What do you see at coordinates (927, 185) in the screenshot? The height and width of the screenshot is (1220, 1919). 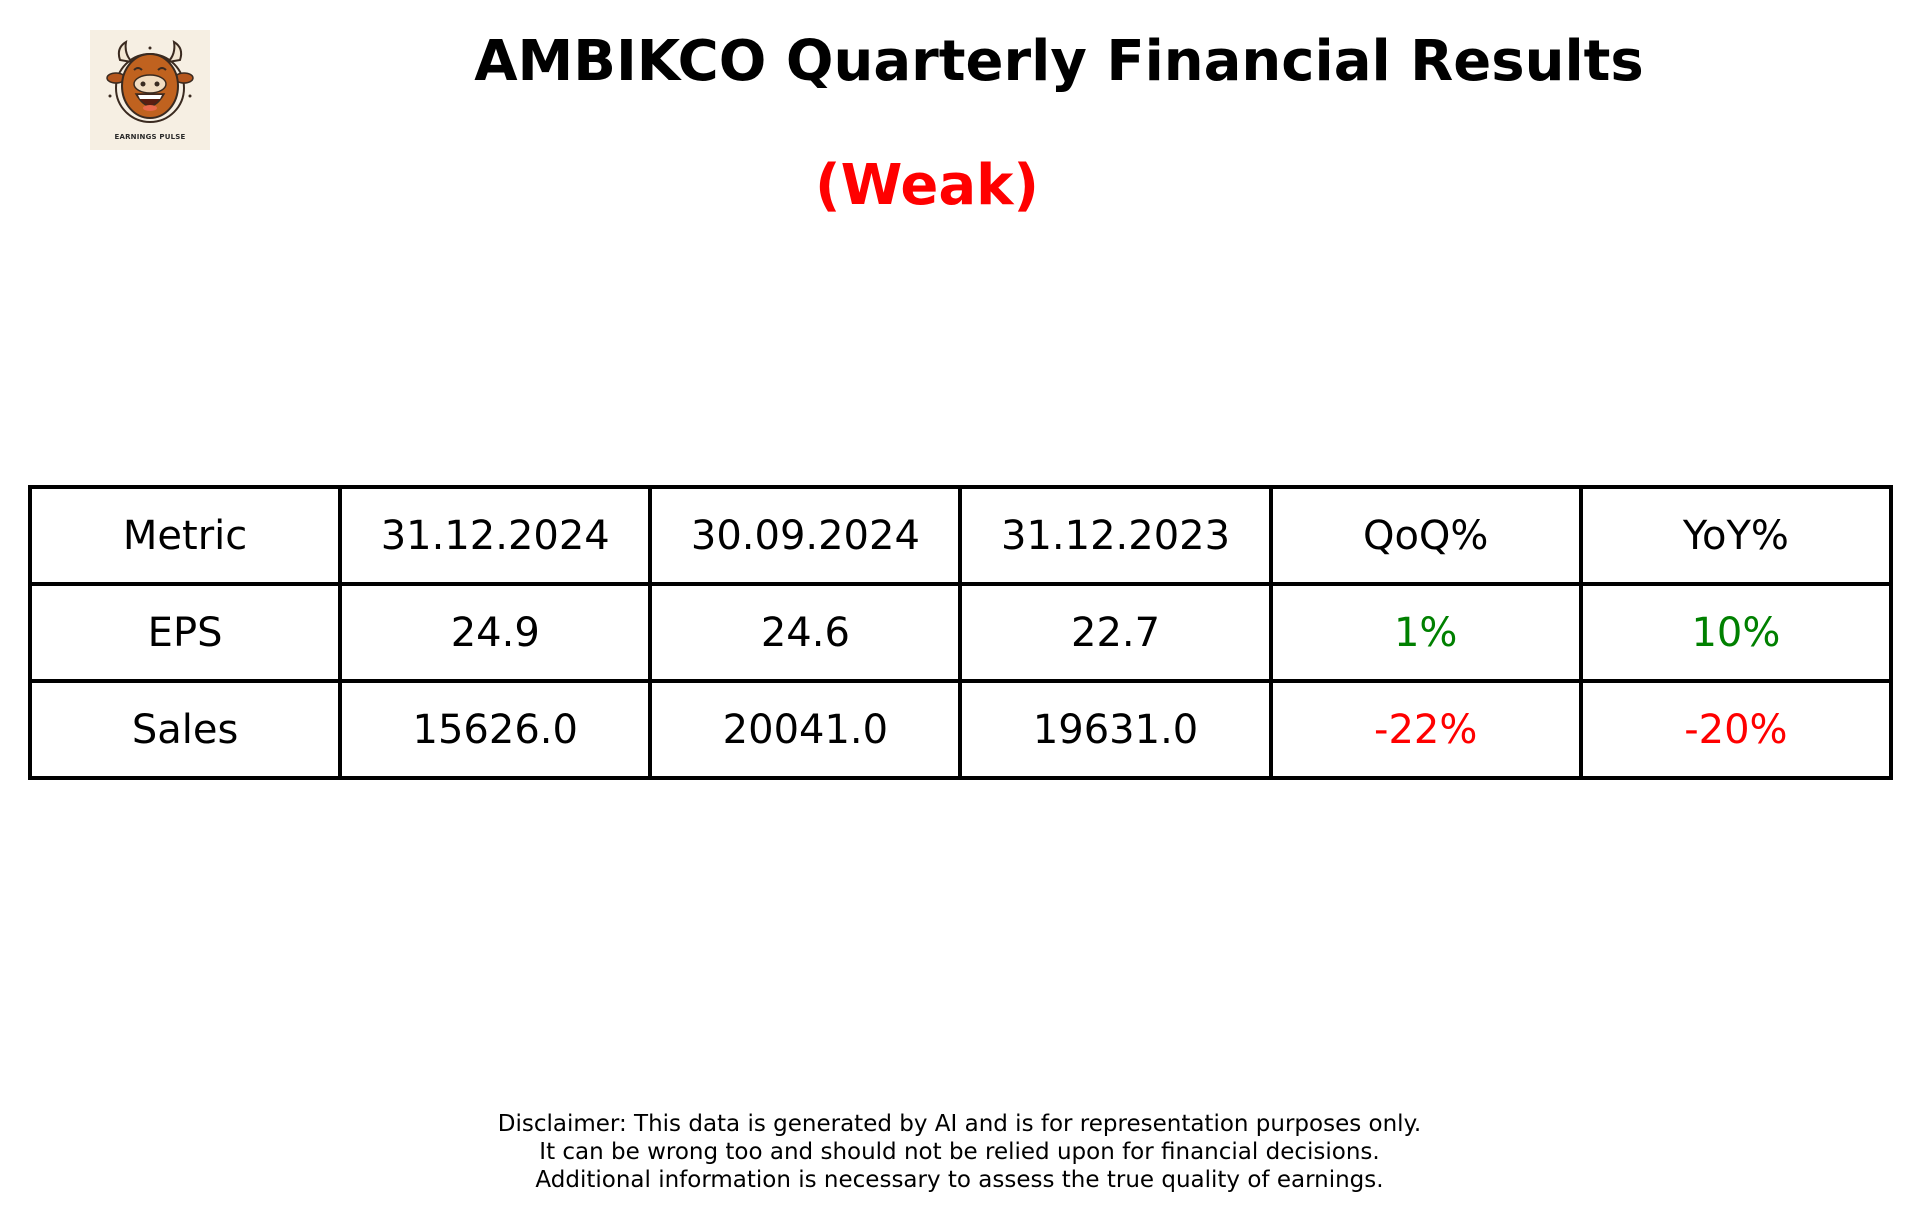 I see `rating-label: (Weak)` at bounding box center [927, 185].